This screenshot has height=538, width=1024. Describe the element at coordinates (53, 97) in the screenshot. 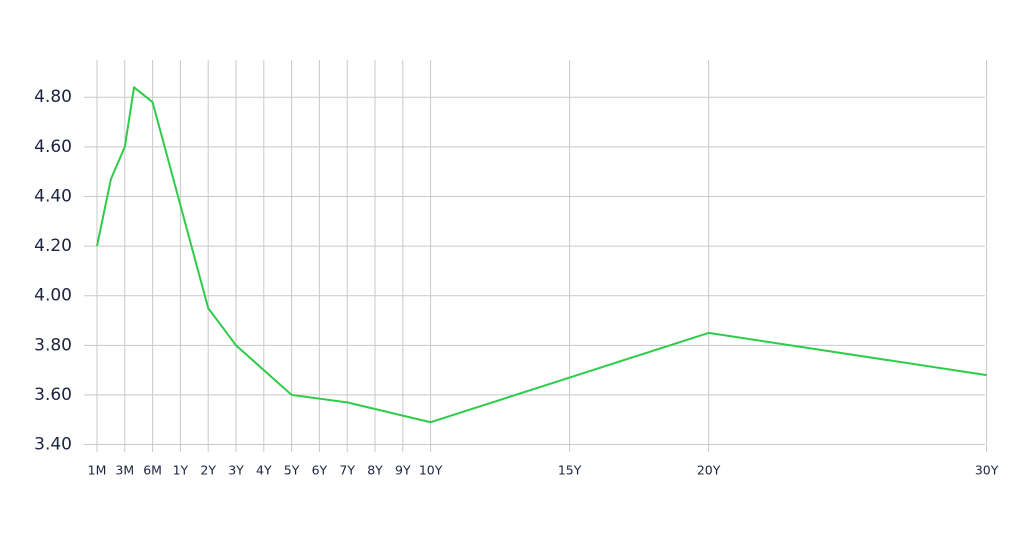

I see `y-tick-label: 4.80` at that location.